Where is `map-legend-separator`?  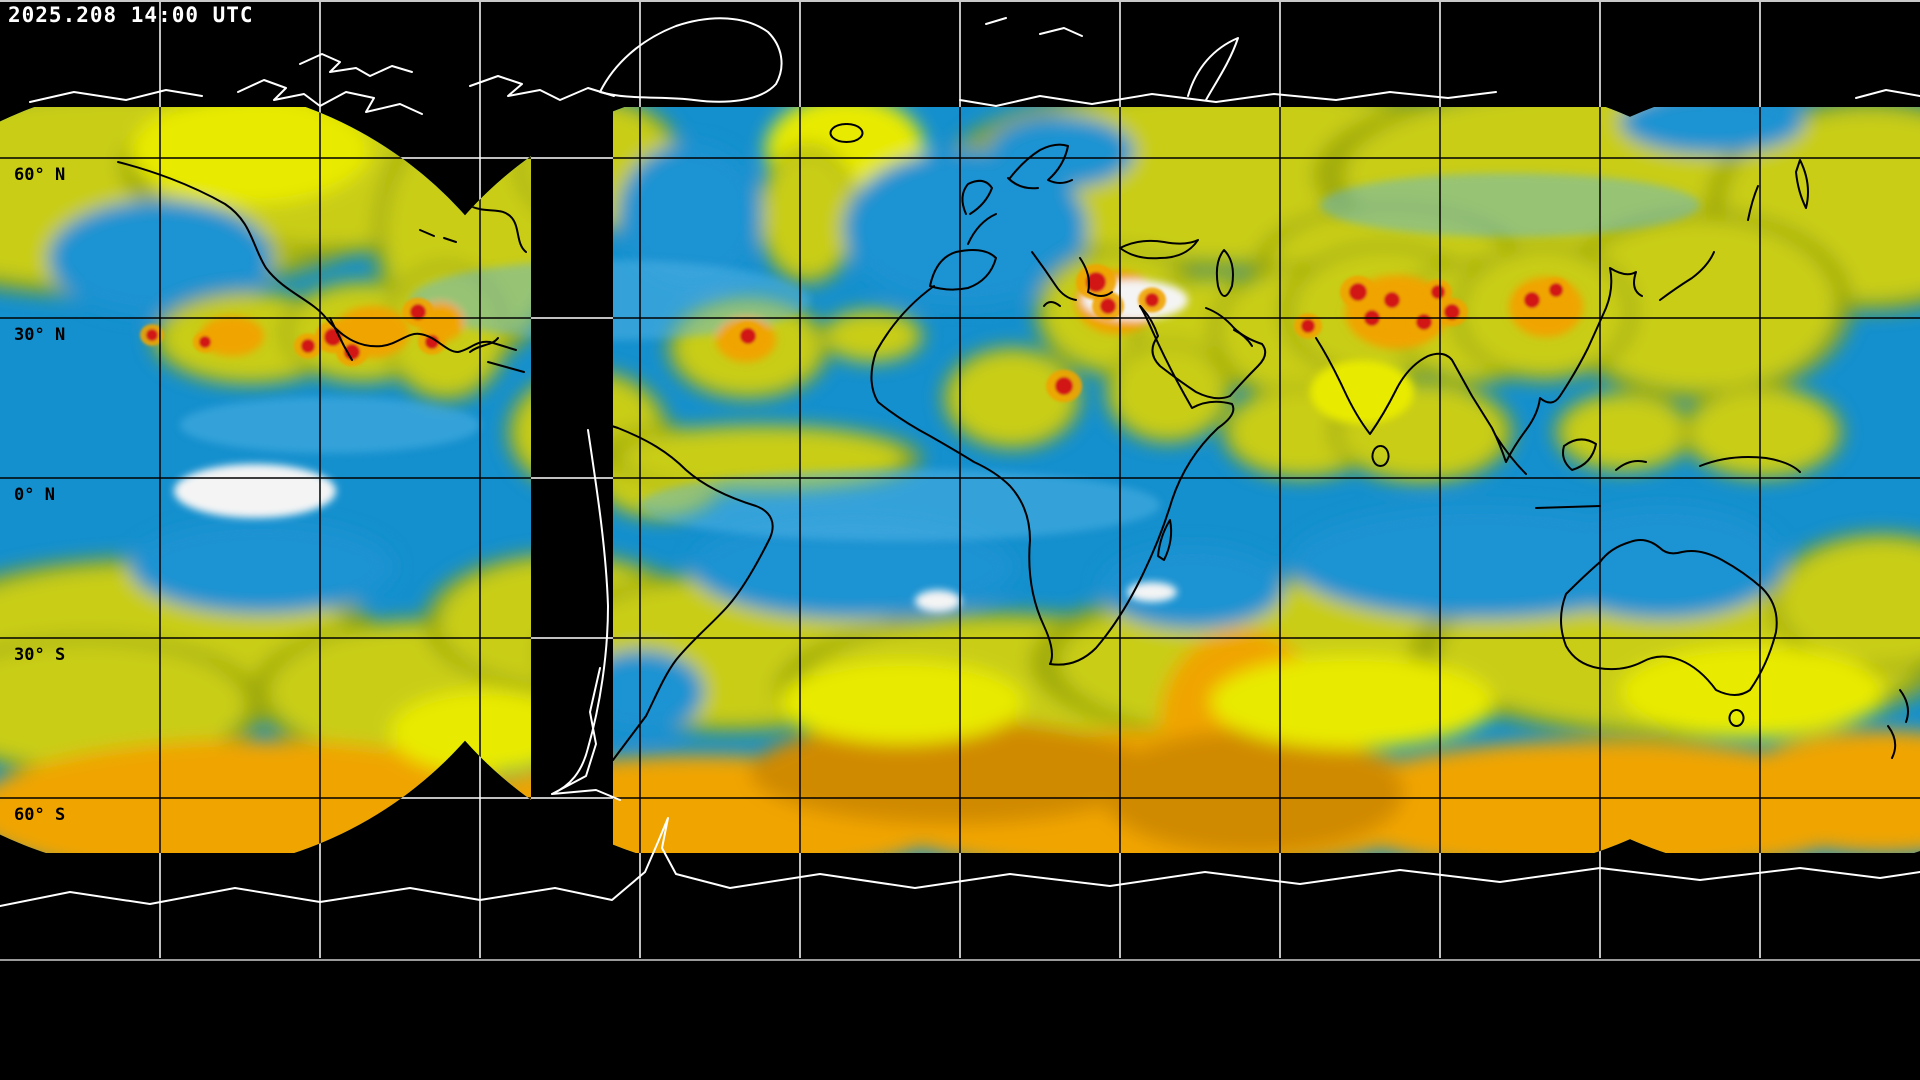 map-legend-separator is located at coordinates (960, 960).